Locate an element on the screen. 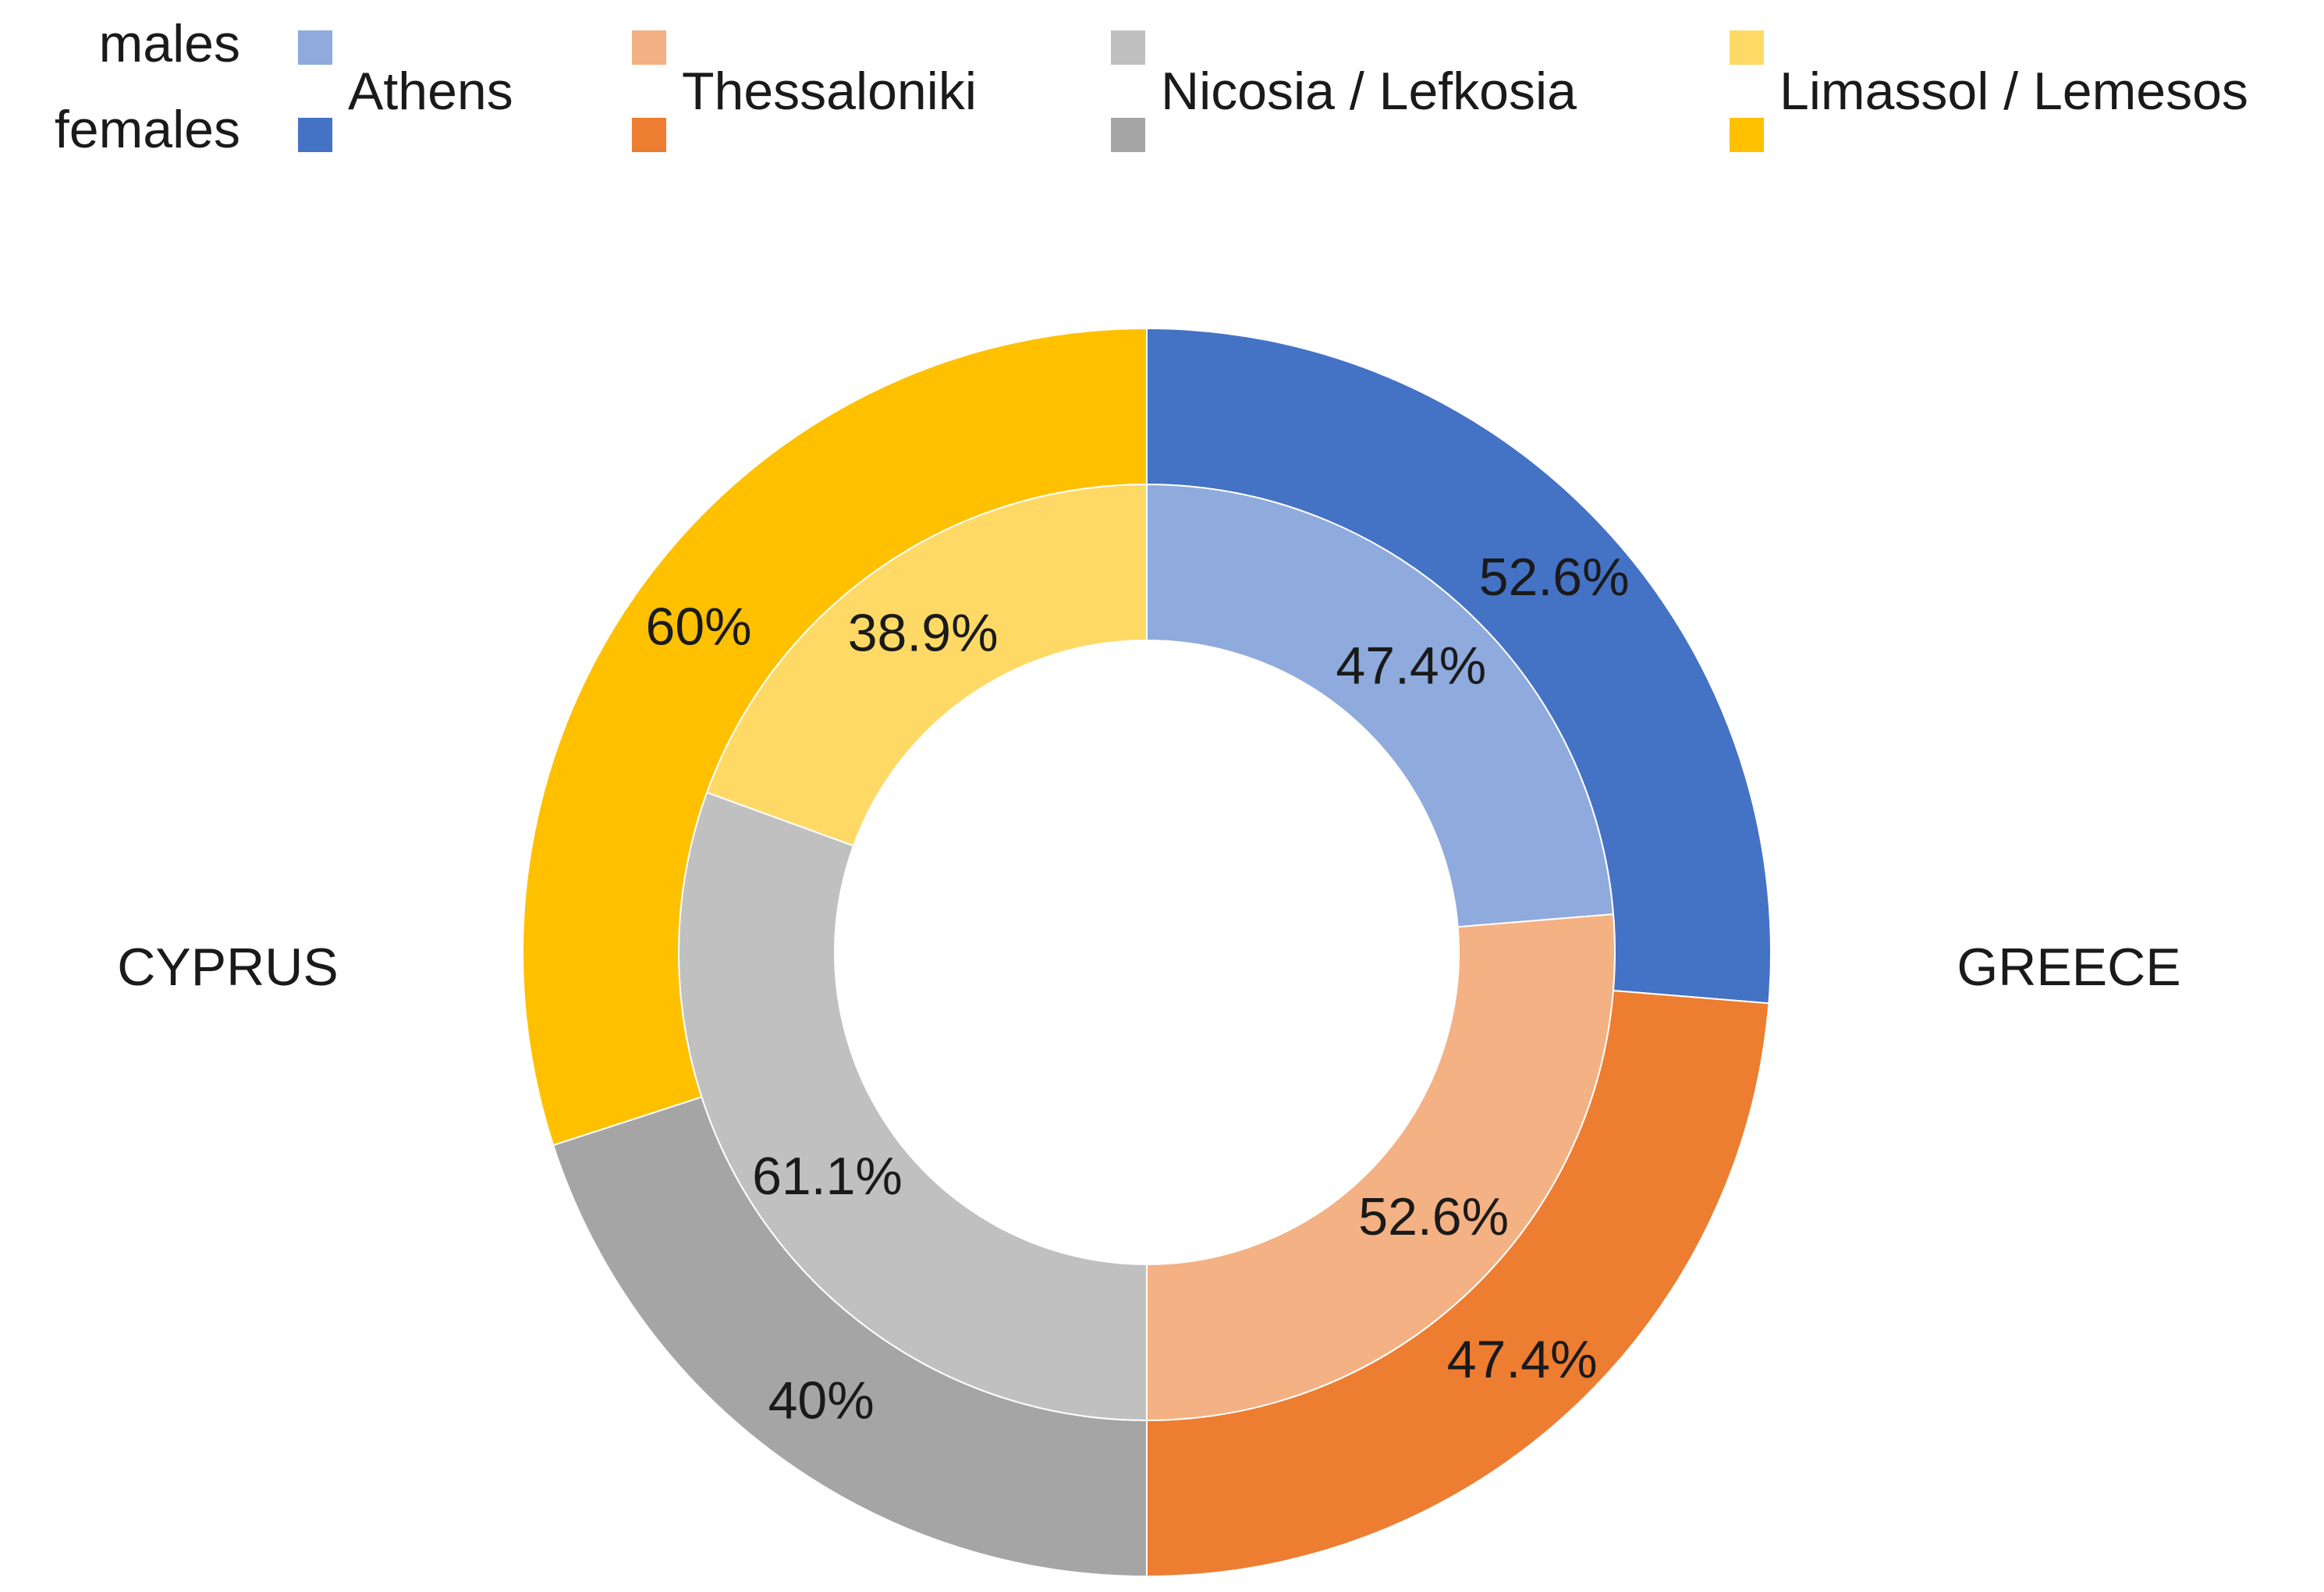  side-labels: CYPRUS GREECE is located at coordinates (1148, 967).